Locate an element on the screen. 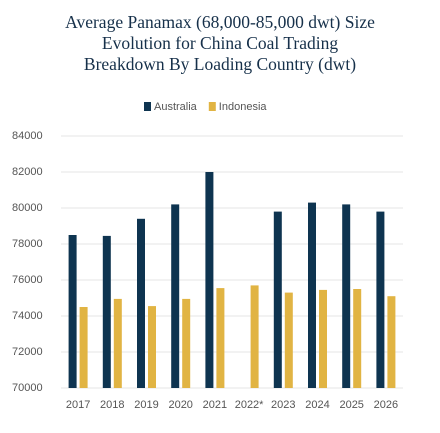 The height and width of the screenshot is (433, 440). x-tick-label: 2025 is located at coordinates (351, 405).